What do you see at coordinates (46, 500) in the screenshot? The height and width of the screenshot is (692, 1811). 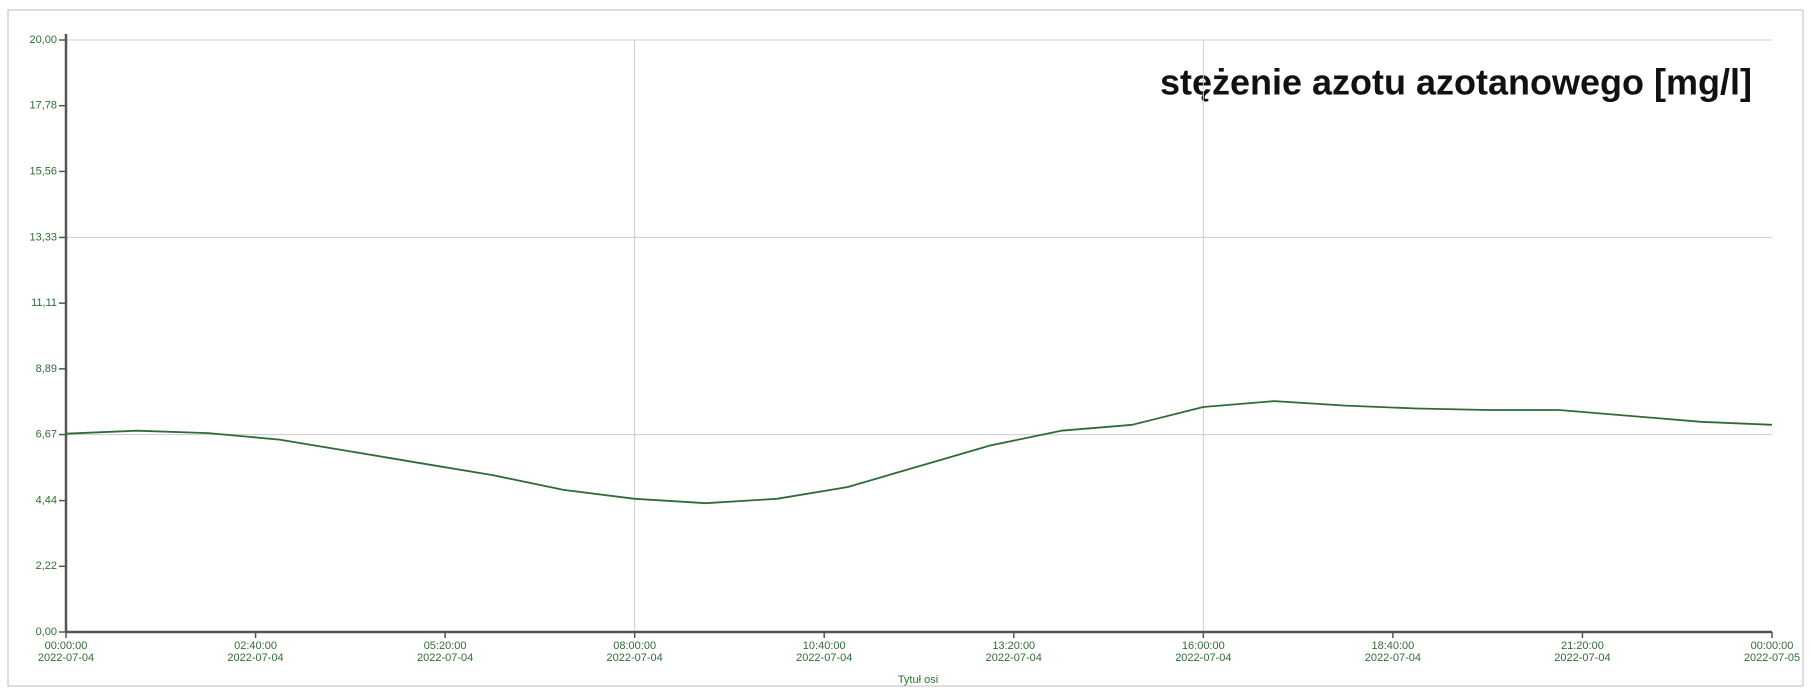 I see `y-tick-label: 4,44` at bounding box center [46, 500].